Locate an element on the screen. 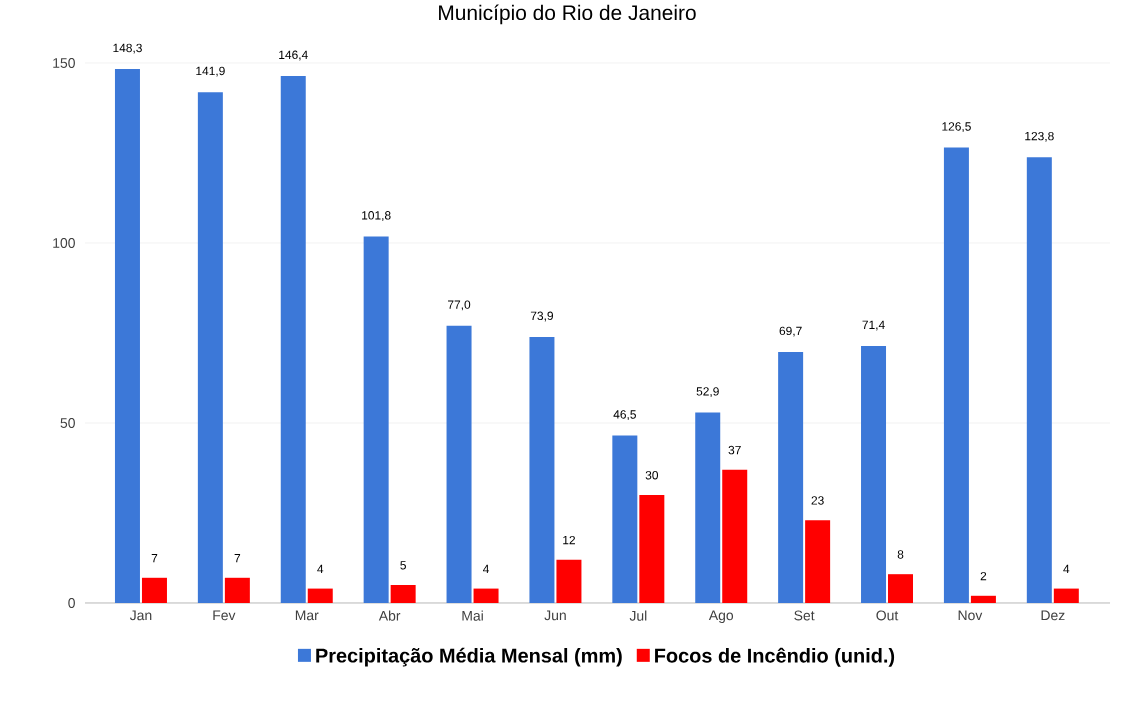 The image size is (1134, 713). y-tick-label: 0 is located at coordinates (71, 603).